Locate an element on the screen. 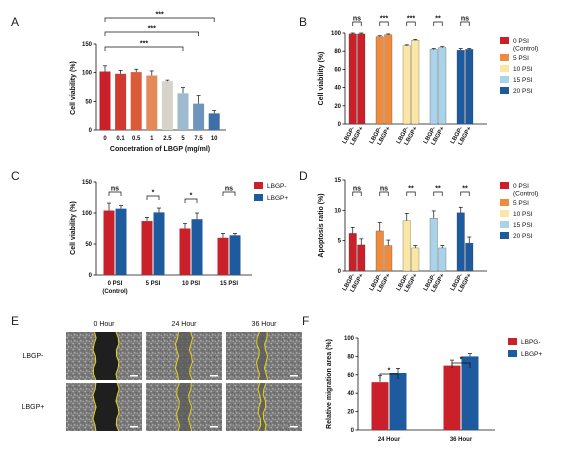  a-x-tick-label: 1 is located at coordinates (152, 139).